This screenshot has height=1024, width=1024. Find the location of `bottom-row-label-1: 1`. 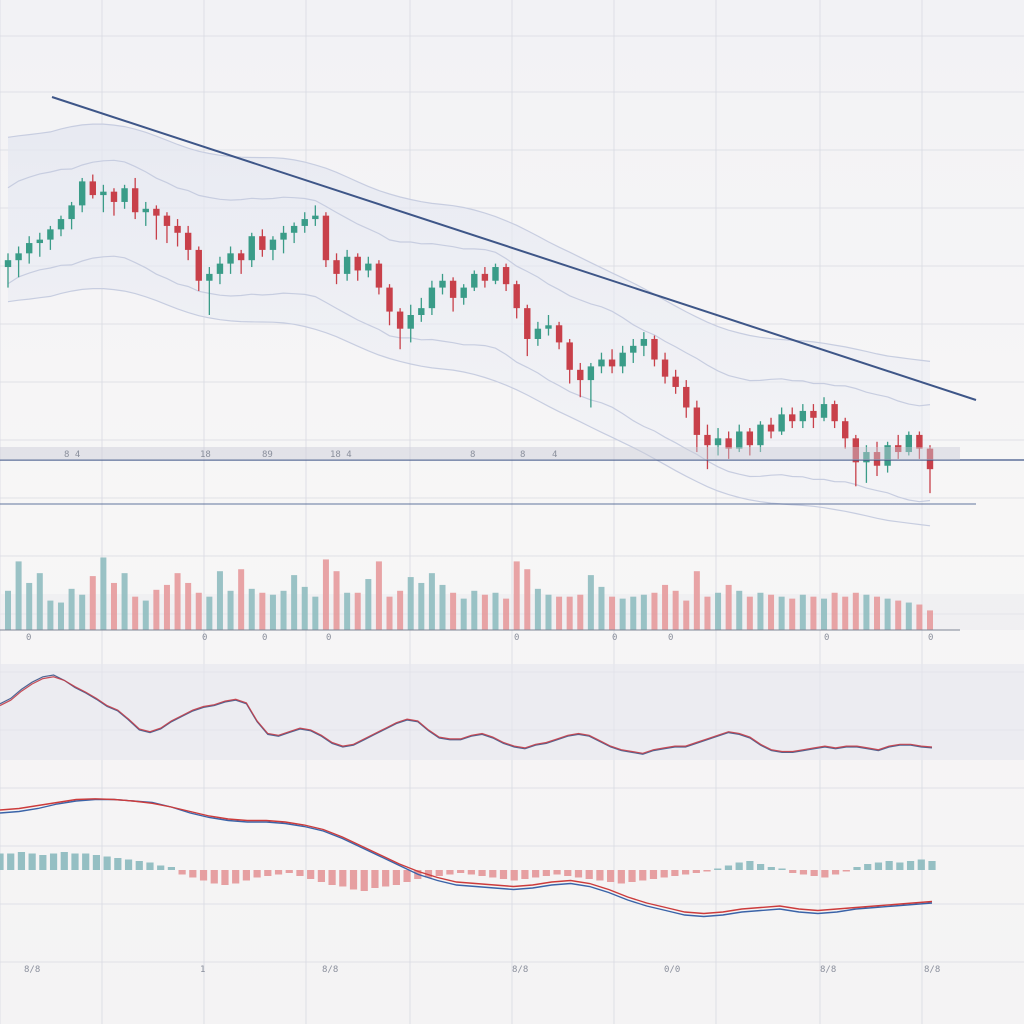

bottom-row-label-1: 1 is located at coordinates (202, 970).